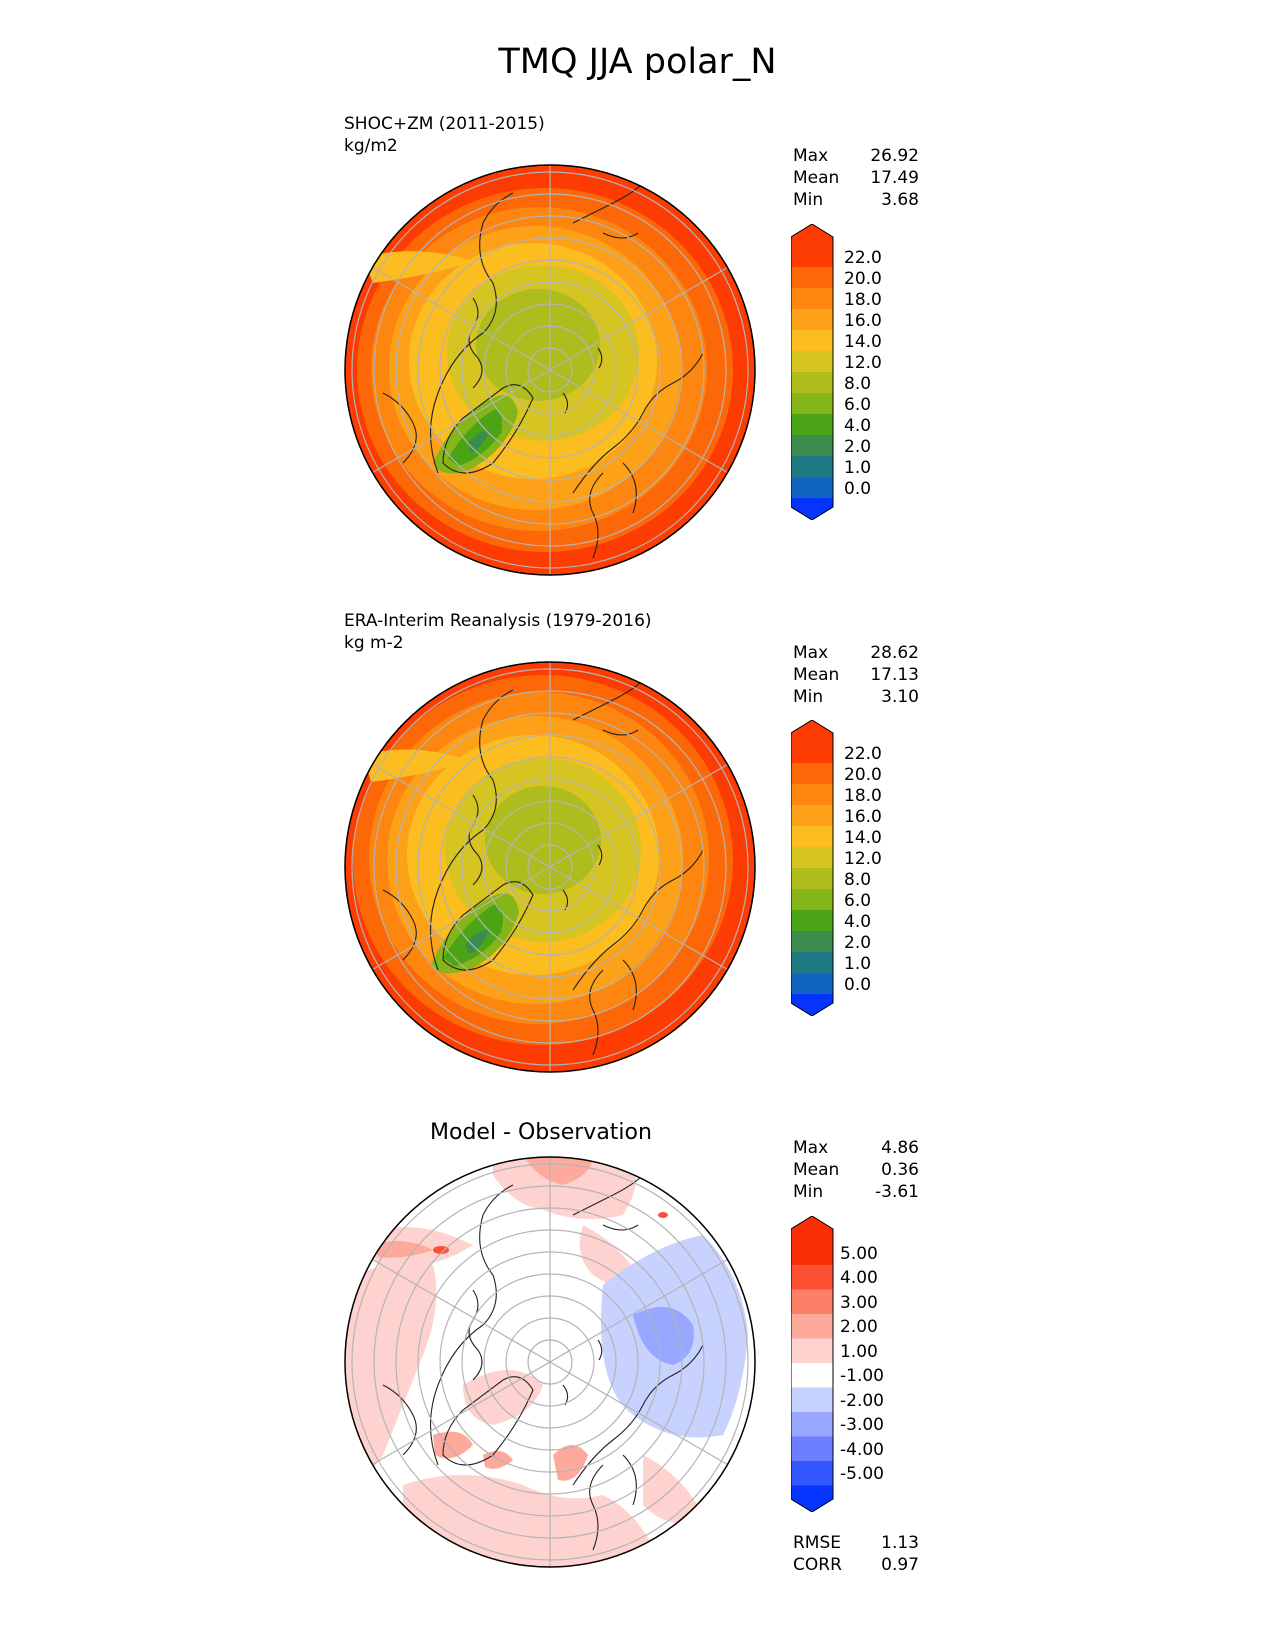 The image size is (1275, 1650). What do you see at coordinates (812, 869) in the screenshot?
I see `reference-colorbar` at bounding box center [812, 869].